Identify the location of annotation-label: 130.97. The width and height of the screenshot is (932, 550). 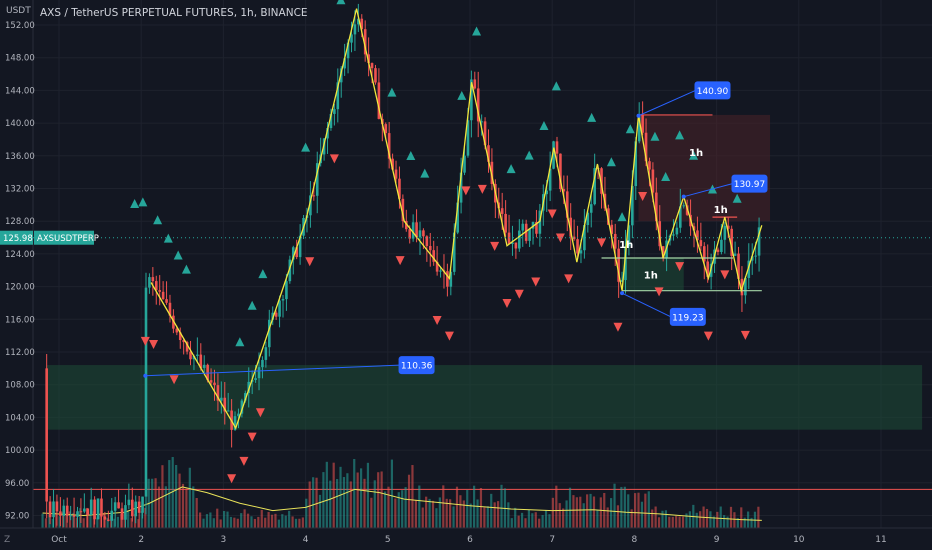
(750, 185).